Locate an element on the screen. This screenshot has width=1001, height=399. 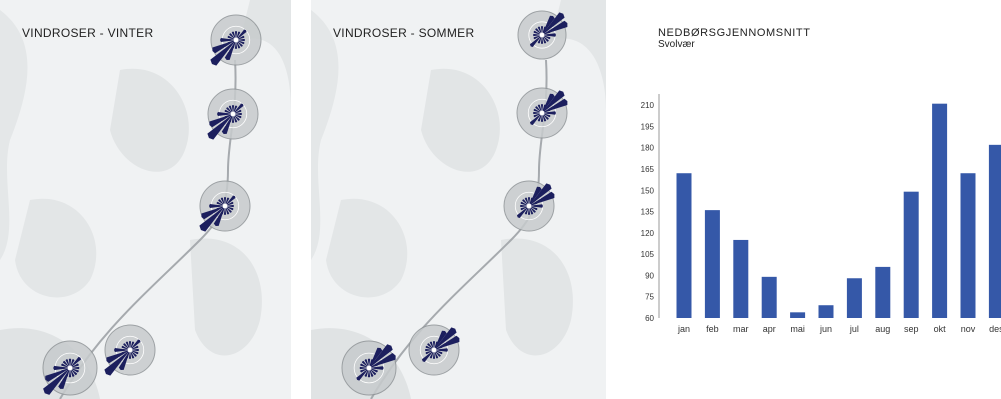
y-tick-label: 120 is located at coordinates (648, 233).